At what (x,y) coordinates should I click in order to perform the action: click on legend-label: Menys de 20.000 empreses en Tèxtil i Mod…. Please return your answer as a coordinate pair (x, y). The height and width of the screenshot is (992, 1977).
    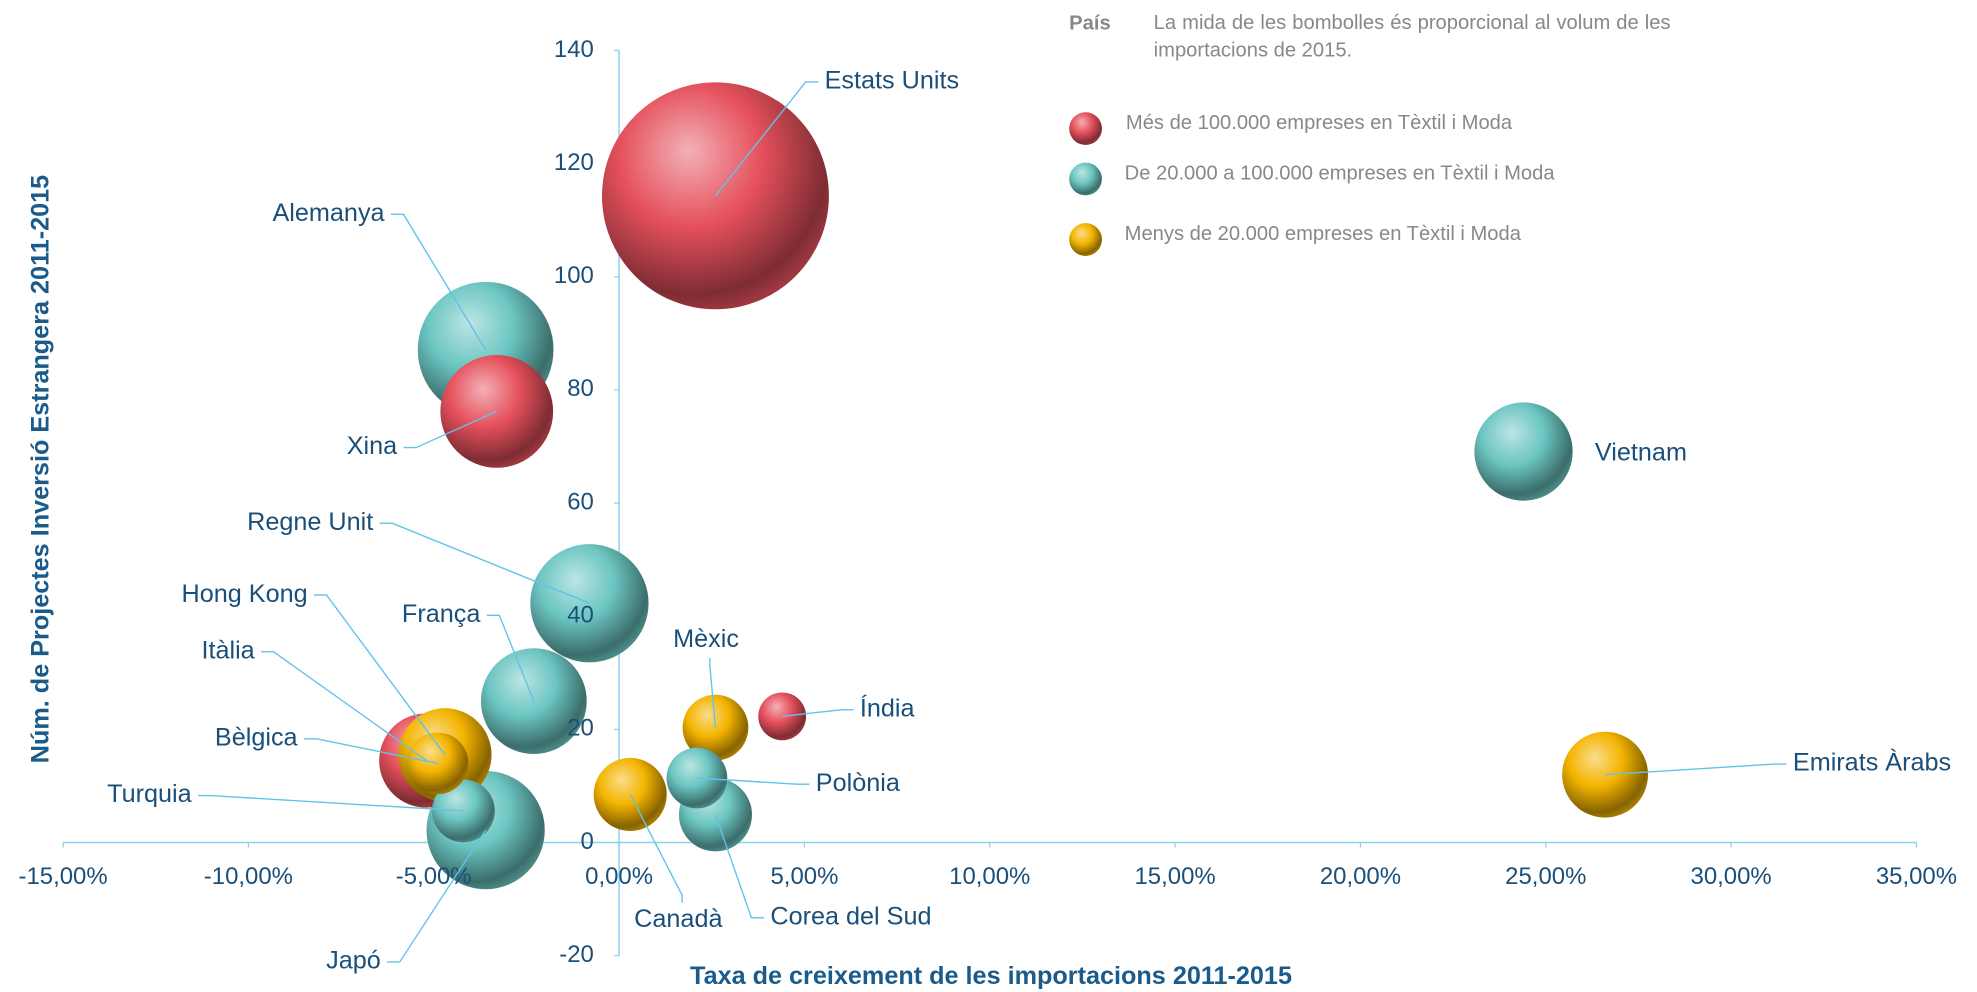
    Looking at the image, I should click on (1323, 234).